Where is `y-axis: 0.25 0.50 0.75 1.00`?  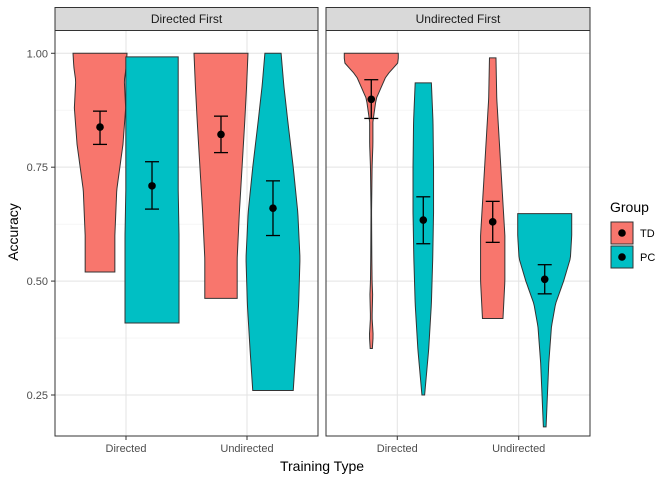
y-axis: 0.25 0.50 0.75 1.00 is located at coordinates (41, 225).